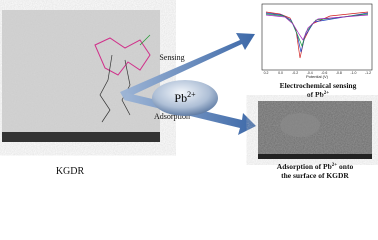 The height and width of the screenshot is (240, 378). Describe the element at coordinates (172, 116) in the screenshot. I see `adsorption-label: Adsorption` at that location.